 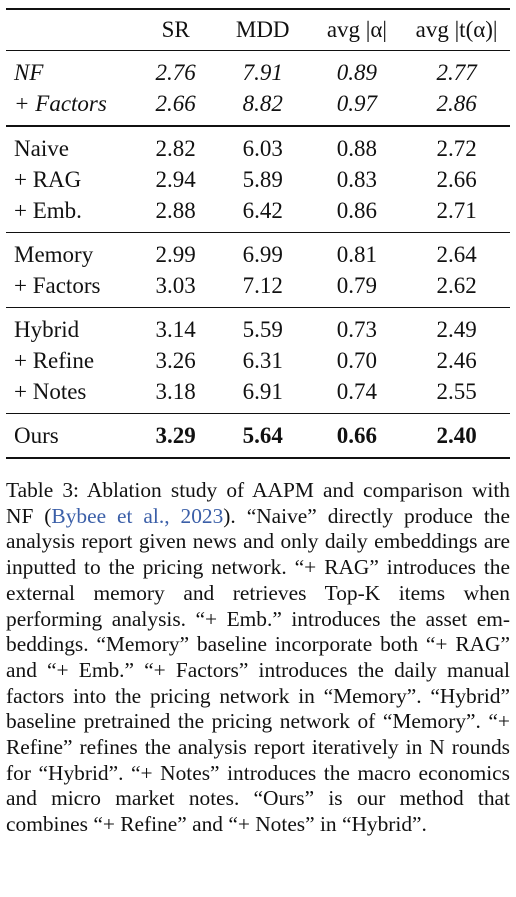 I want to click on row-label-cell: Memory, so click(x=71, y=251).